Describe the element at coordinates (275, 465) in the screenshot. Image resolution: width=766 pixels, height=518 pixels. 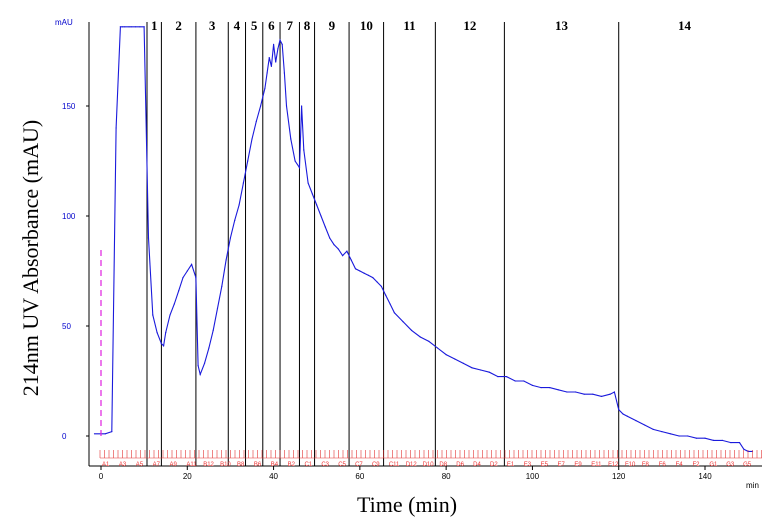
I see `tube-label: B4` at that location.